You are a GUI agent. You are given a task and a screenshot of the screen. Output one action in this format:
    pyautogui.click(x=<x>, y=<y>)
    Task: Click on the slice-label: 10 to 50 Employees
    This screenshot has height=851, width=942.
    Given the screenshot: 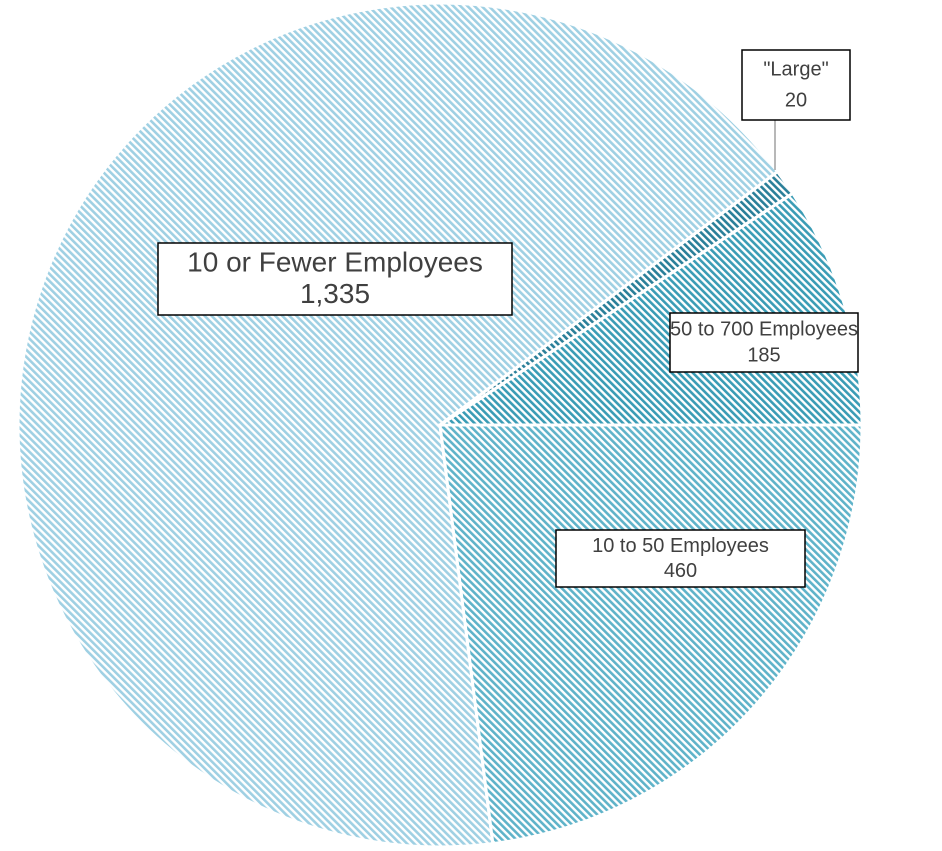 What is the action you would take?
    pyautogui.click(x=680, y=546)
    